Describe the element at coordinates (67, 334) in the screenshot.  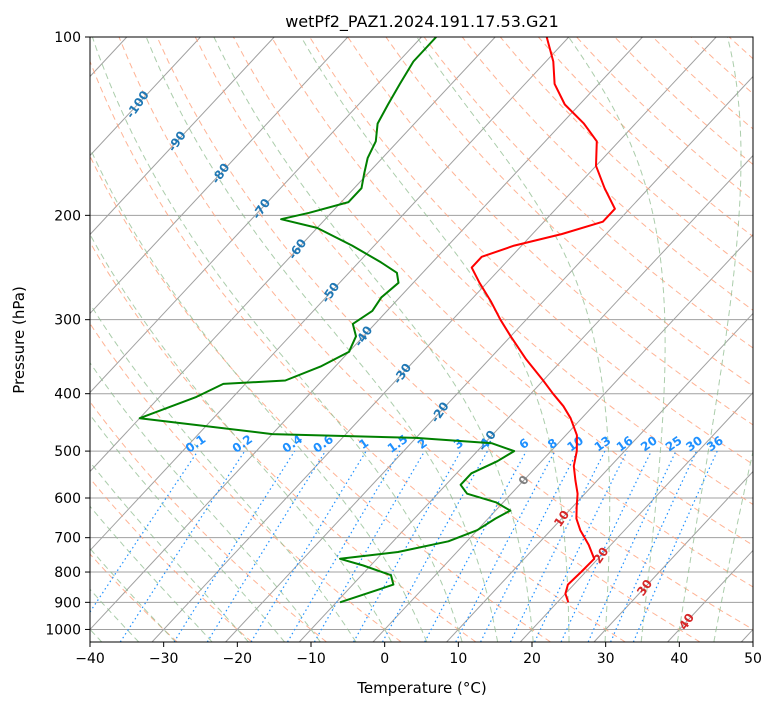
I see `y-axis: 100 200 300 400 500 600 700 800 900 1000` at that location.